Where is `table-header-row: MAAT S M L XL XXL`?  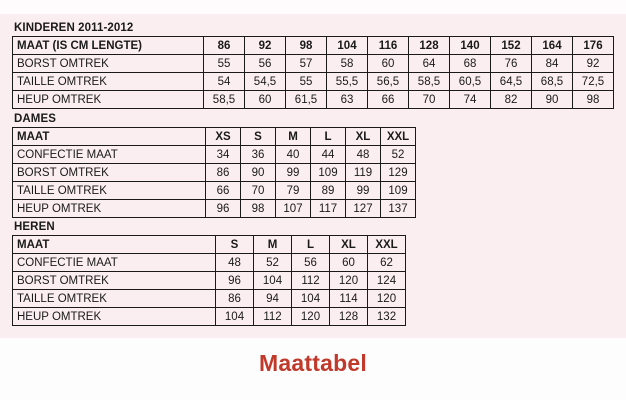 table-header-row: MAAT S M L XL XXL is located at coordinates (209, 244).